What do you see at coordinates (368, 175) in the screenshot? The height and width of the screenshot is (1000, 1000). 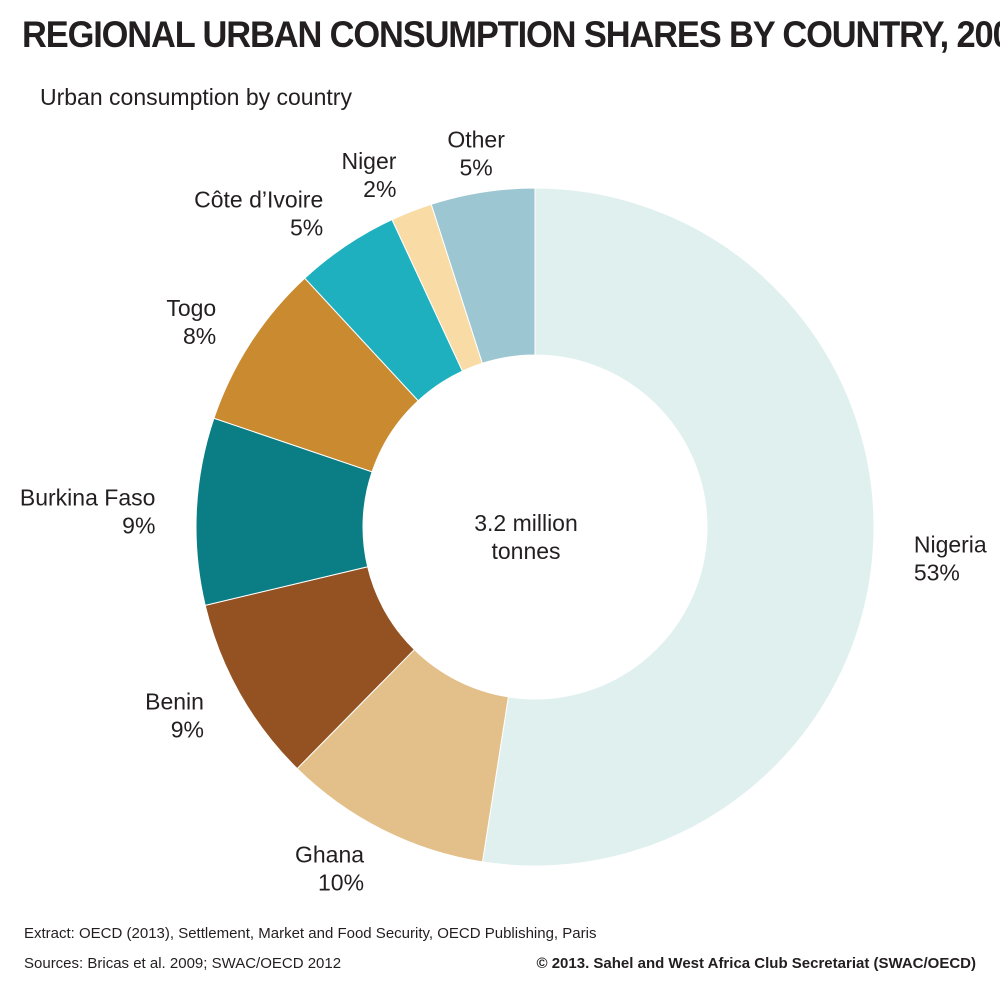 I see `label-niger: Niger 2%` at bounding box center [368, 175].